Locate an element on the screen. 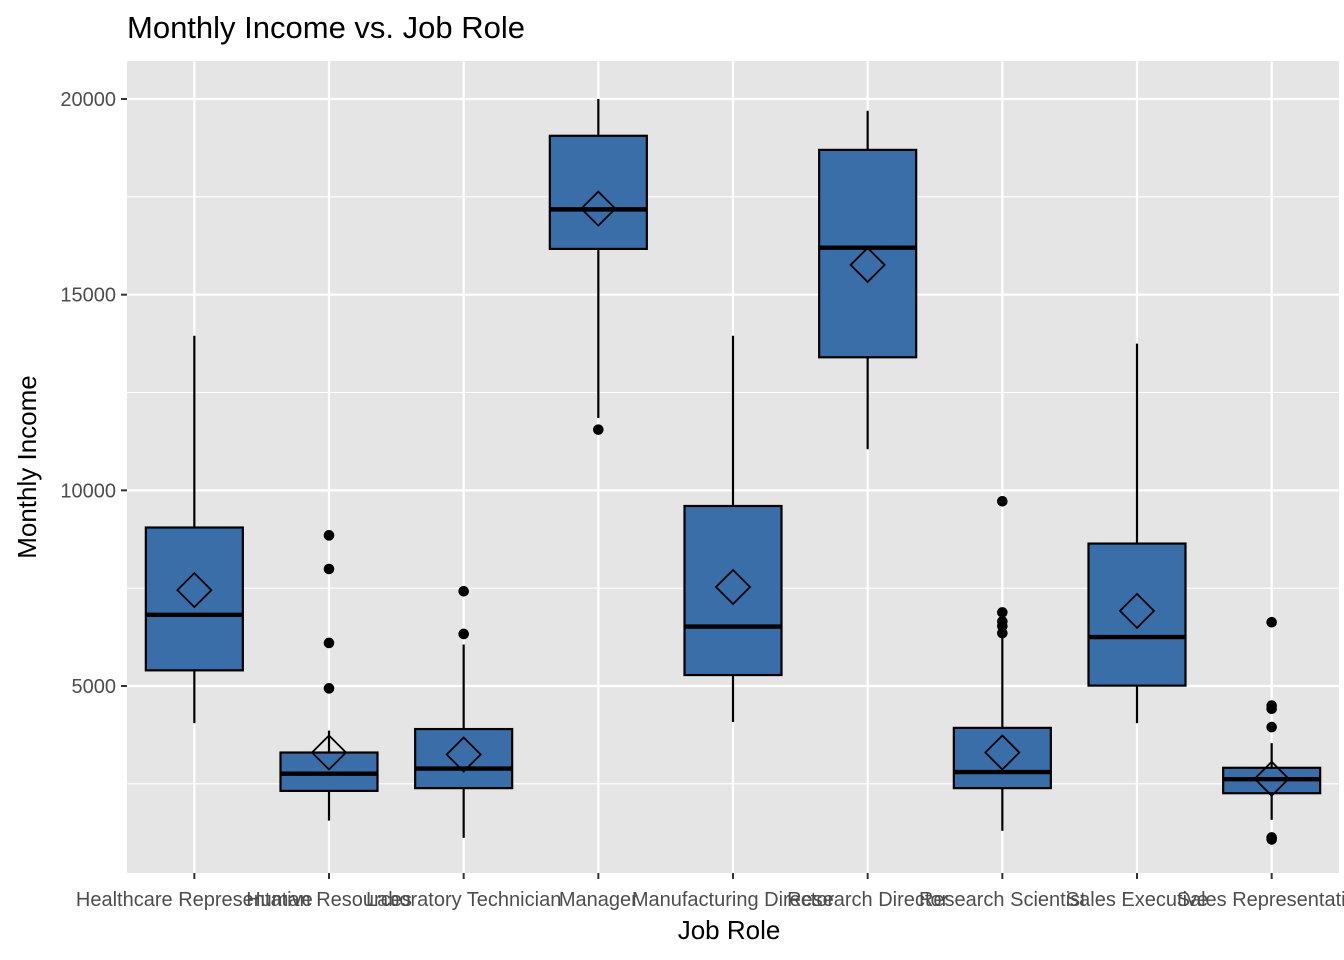 This screenshot has width=1344, height=960. x-tick-label: Manufacturing Director is located at coordinates (733, 900).